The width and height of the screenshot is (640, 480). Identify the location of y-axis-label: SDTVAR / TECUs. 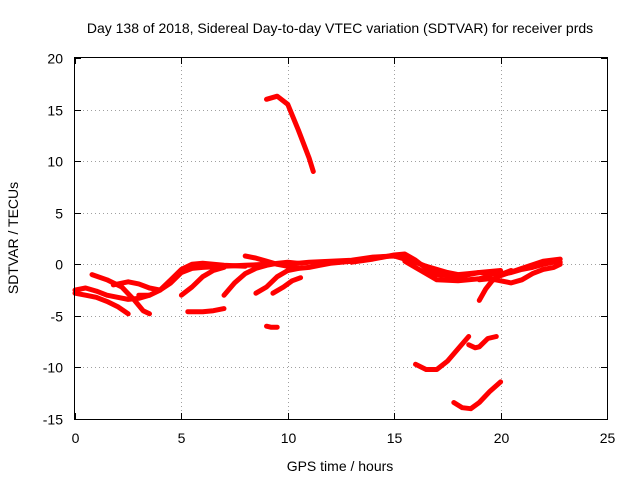
(13, 238).